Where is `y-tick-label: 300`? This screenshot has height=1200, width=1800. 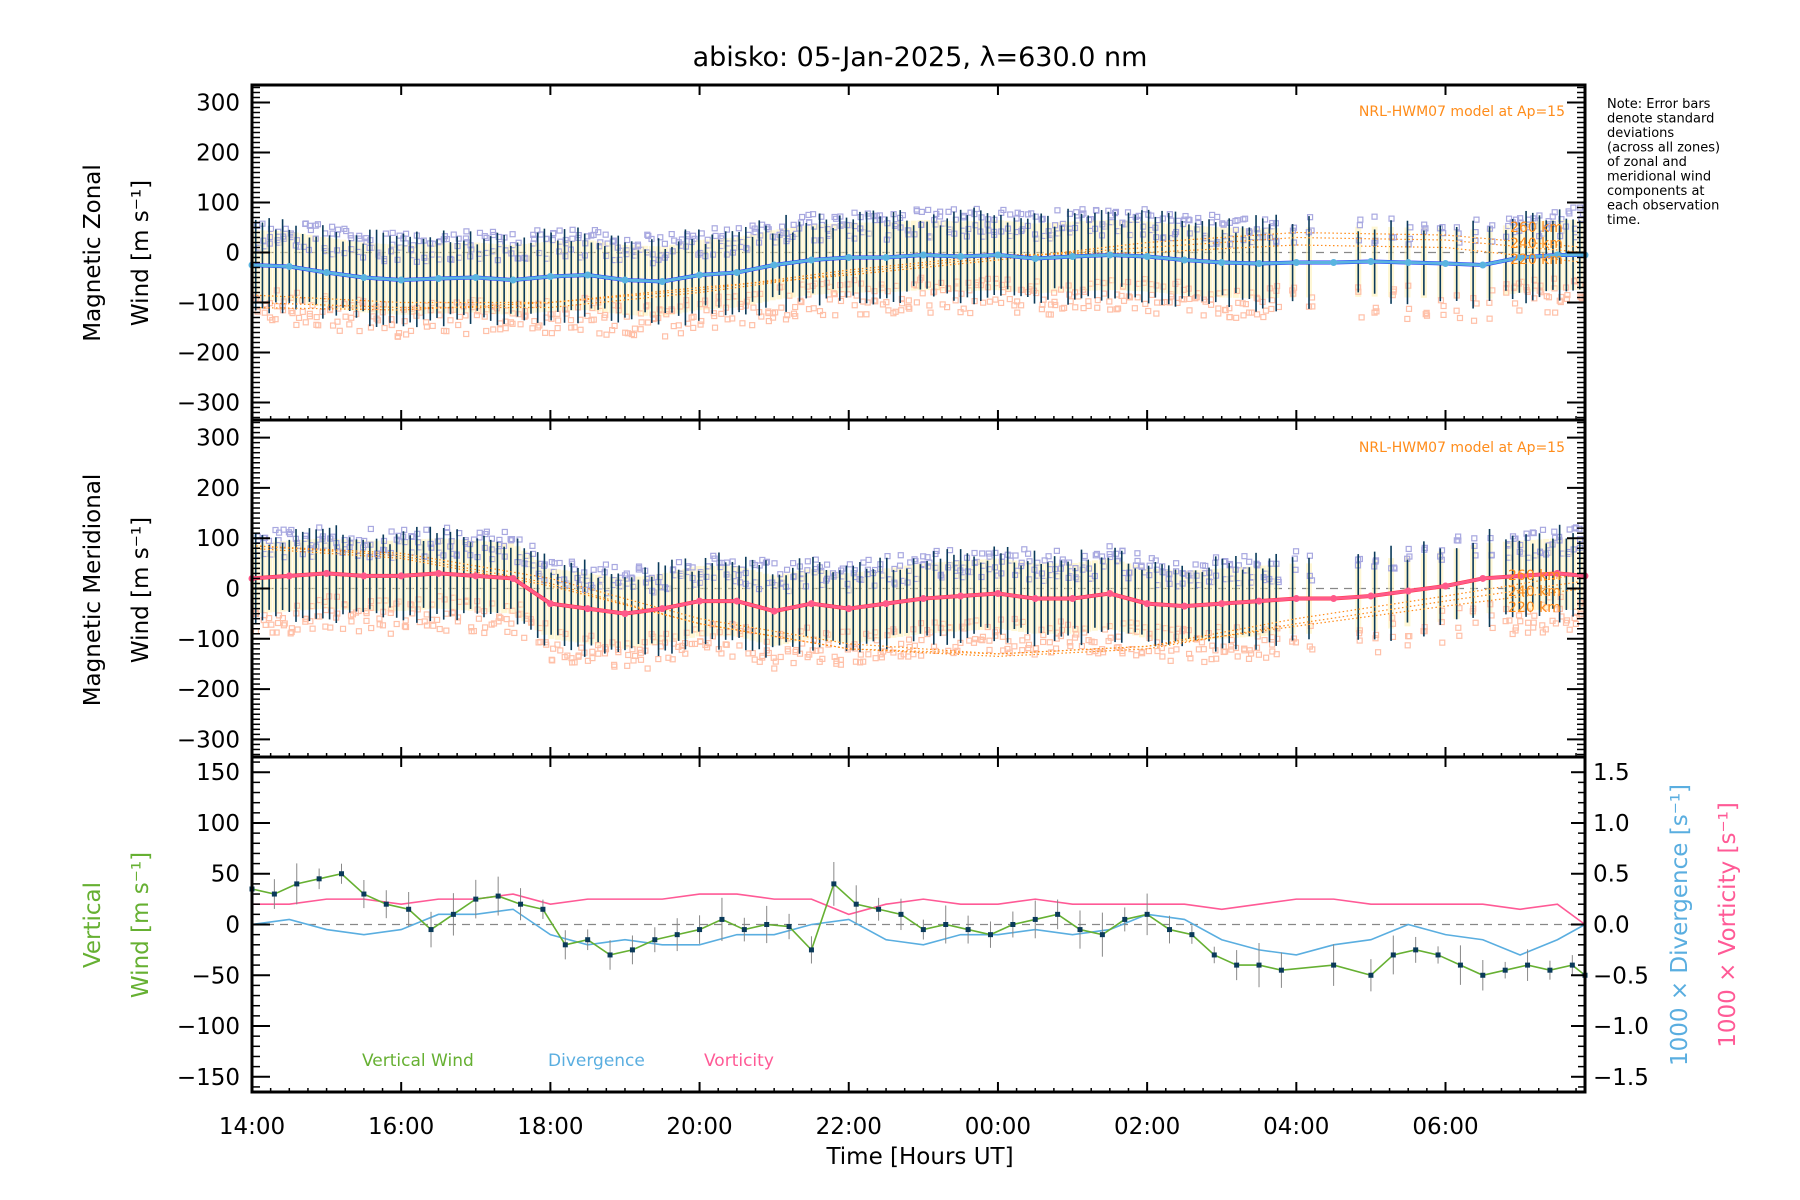
y-tick-label: 300 is located at coordinates (218, 104).